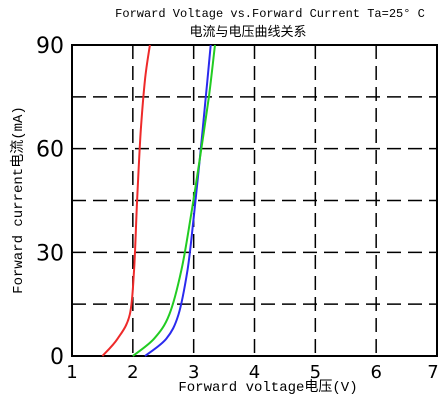  I want to click on x-tick-labels: 1 2 3 4 5 6 7, so click(252, 372).